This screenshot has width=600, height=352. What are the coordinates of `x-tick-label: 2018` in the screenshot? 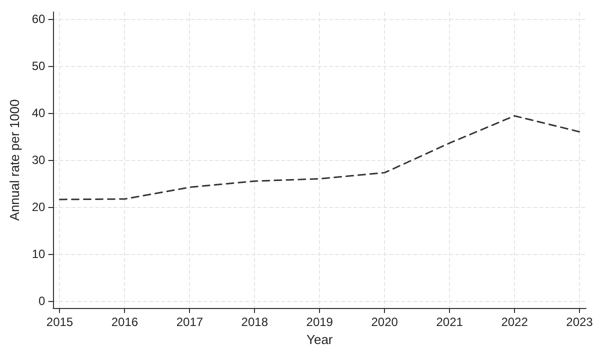 It's located at (254, 322).